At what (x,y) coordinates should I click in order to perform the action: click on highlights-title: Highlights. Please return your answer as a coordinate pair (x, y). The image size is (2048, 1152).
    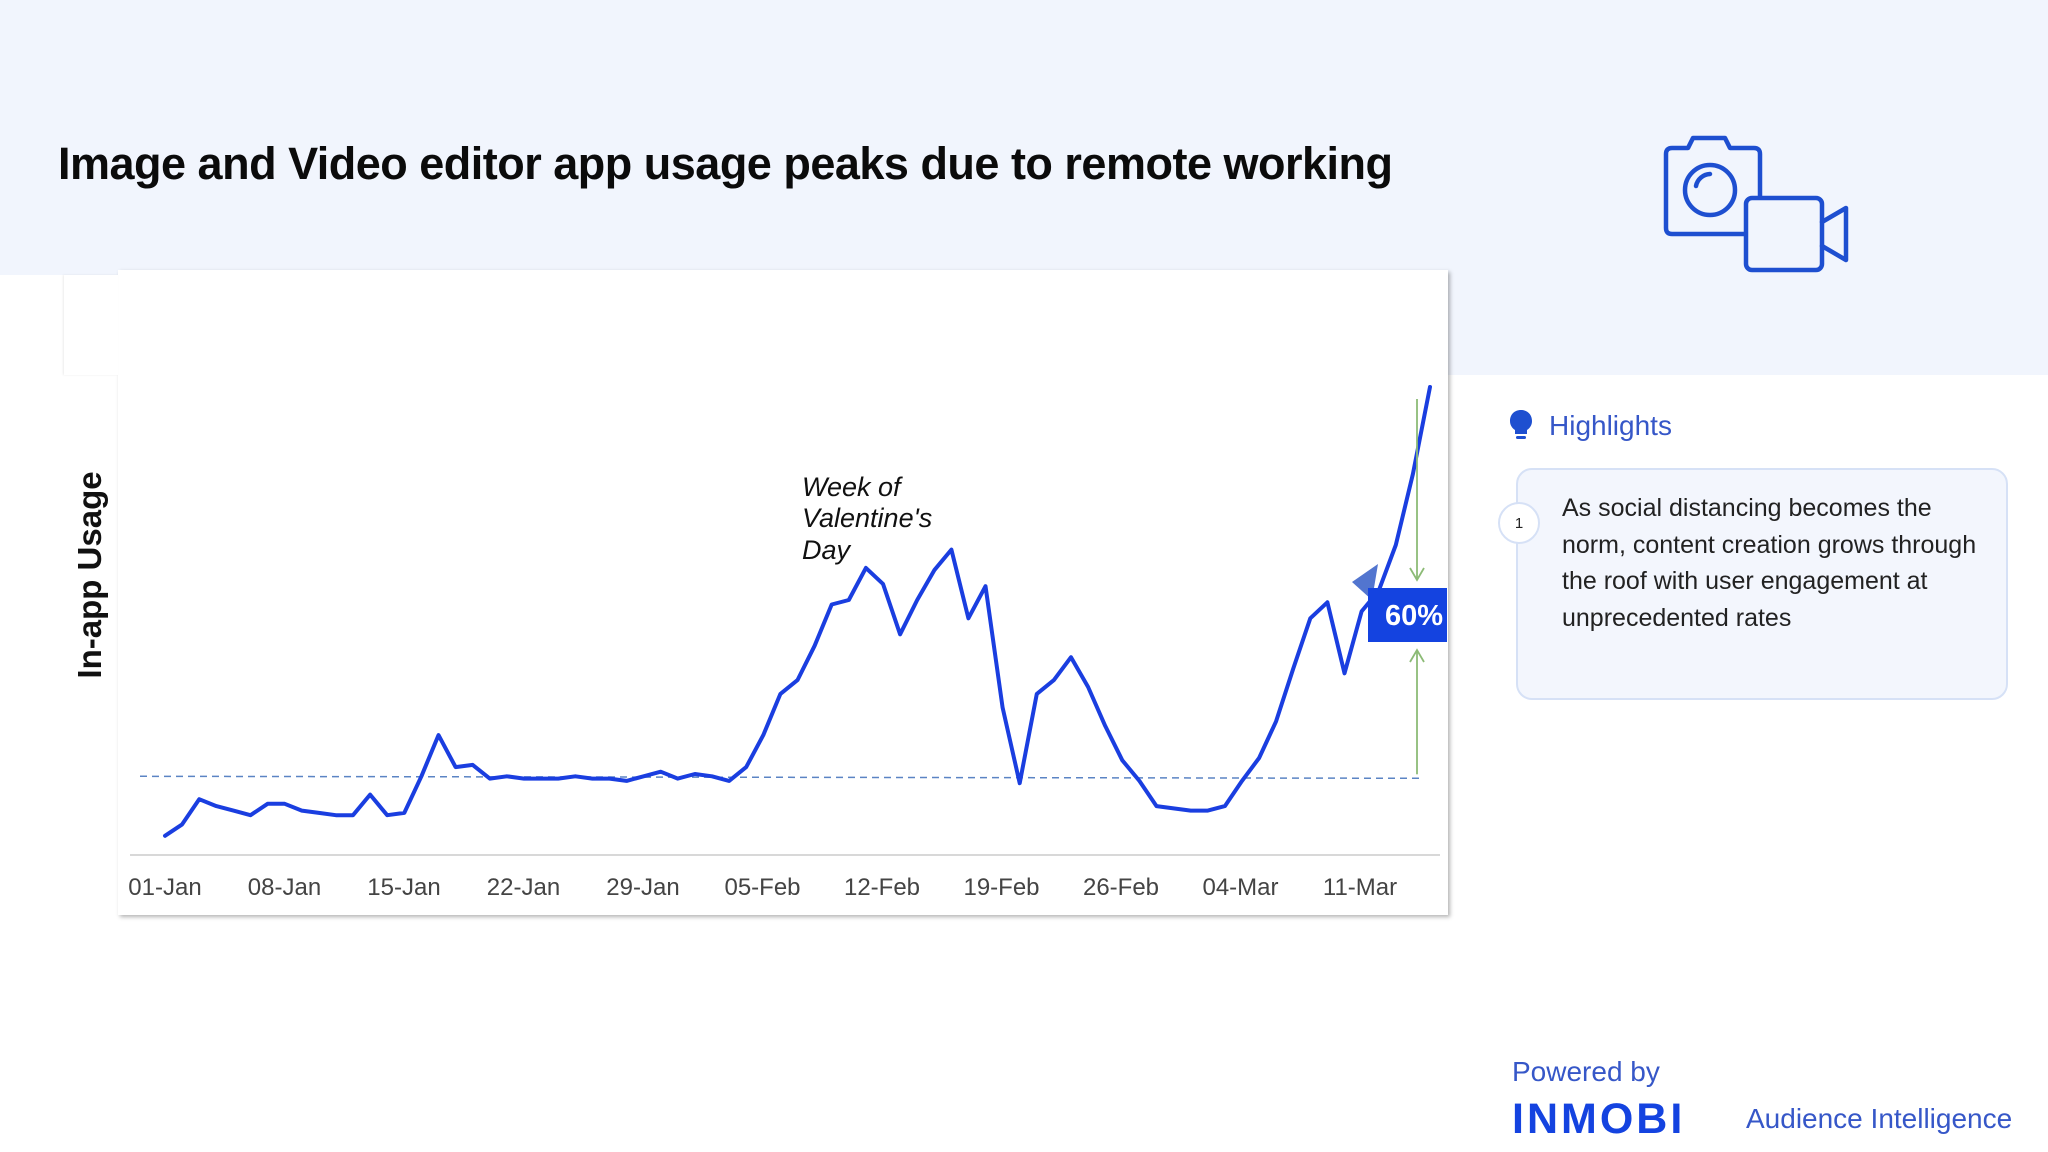
    Looking at the image, I should click on (1610, 425).